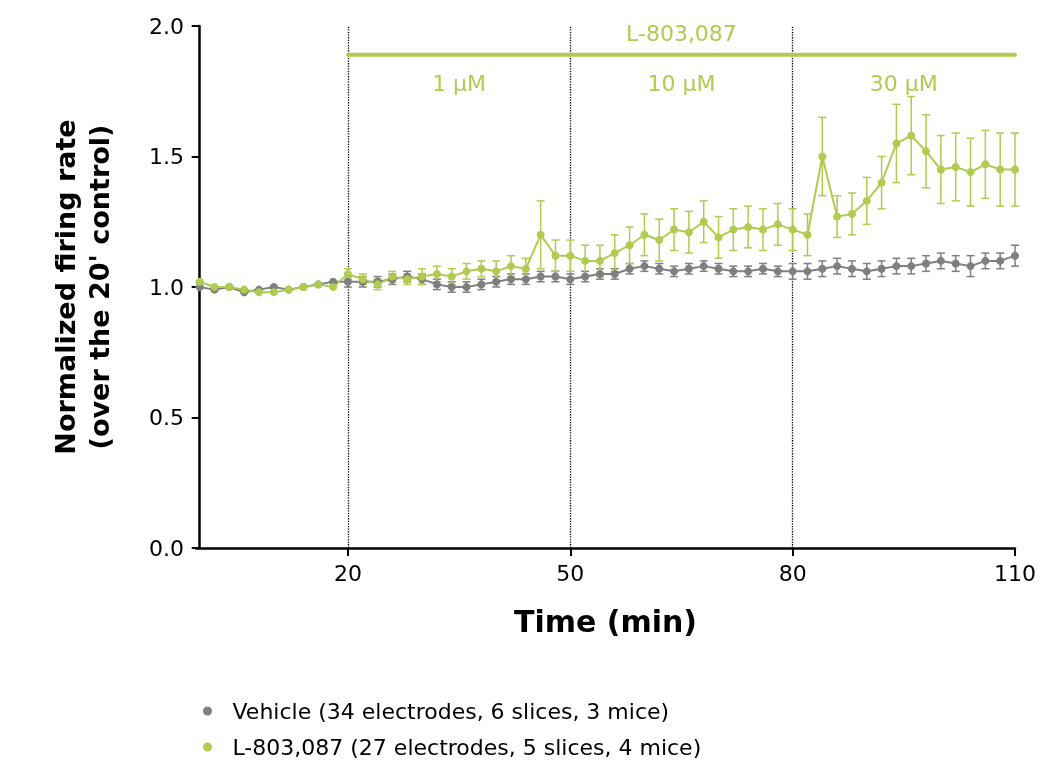 This screenshot has height=779, width=1054. What do you see at coordinates (459, 83) in the screenshot?
I see `annotation: 1 µM` at bounding box center [459, 83].